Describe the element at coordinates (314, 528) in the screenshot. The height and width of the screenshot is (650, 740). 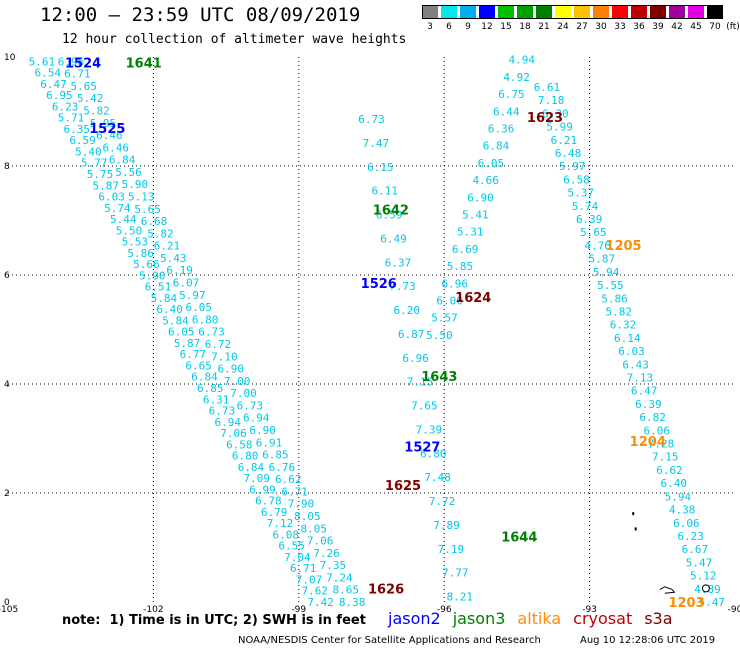
I see `wave-height-value: 8.05` at that location.